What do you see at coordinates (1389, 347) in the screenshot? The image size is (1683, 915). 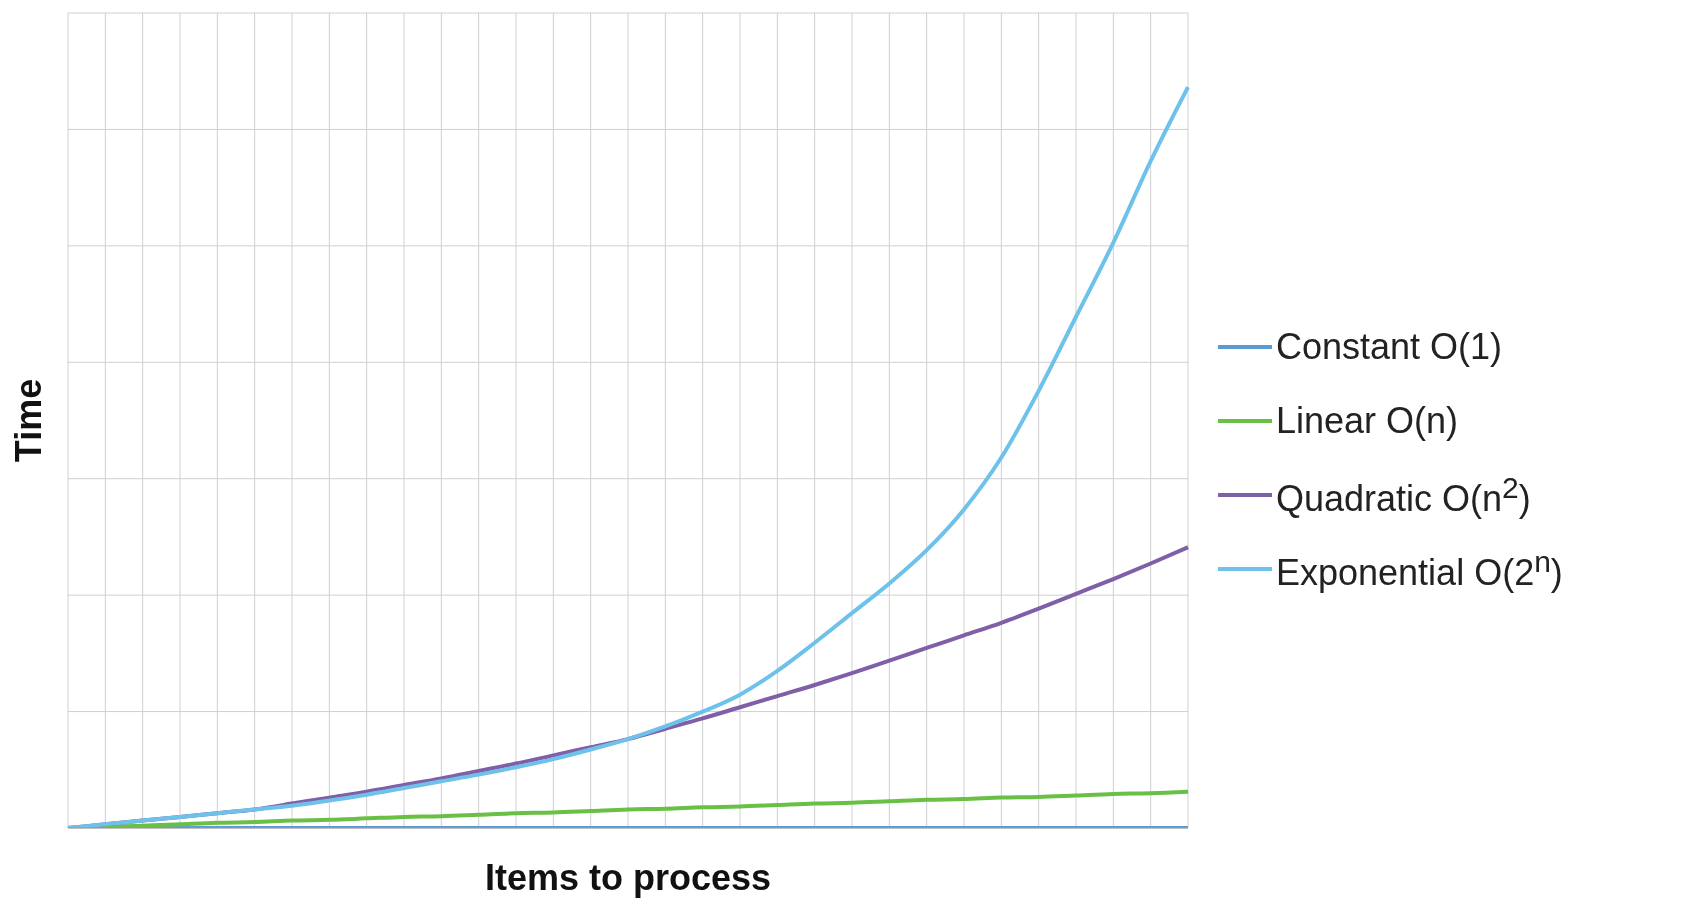 I see `legend-label: Constant O(1)` at bounding box center [1389, 347].